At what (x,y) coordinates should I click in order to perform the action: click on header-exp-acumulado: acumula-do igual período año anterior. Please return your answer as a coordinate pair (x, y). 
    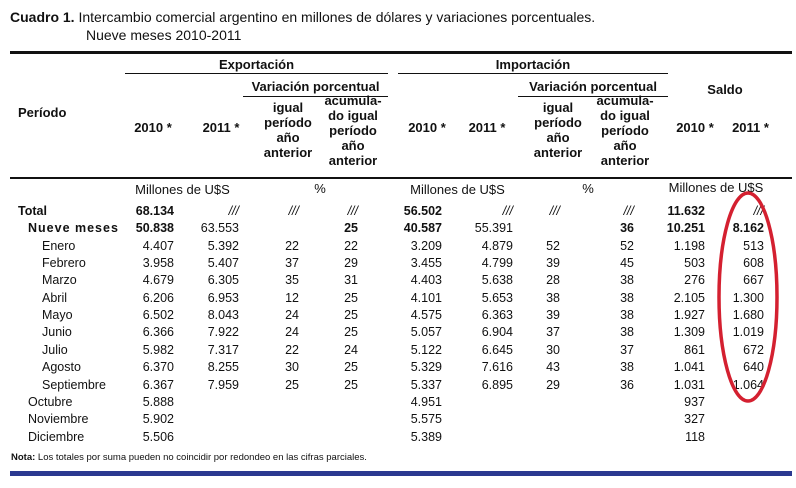
    Looking at the image, I should click on (353, 130).